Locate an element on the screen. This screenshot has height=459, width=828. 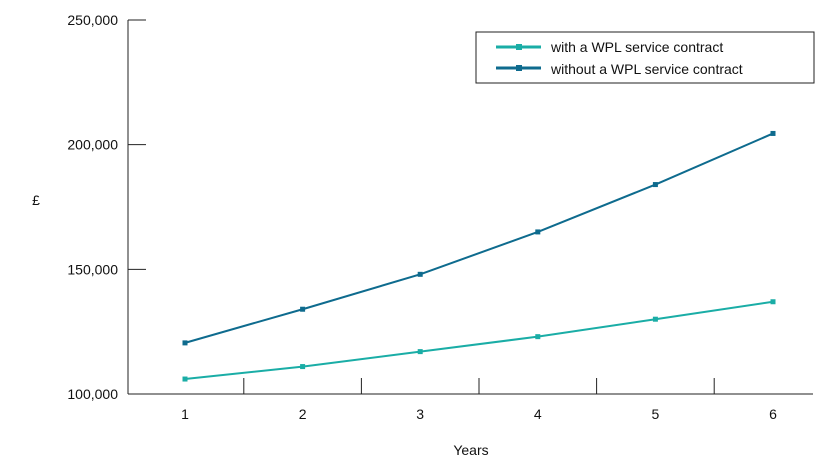
x-ticks: 1 2 3 4 5 6 is located at coordinates (479, 400).